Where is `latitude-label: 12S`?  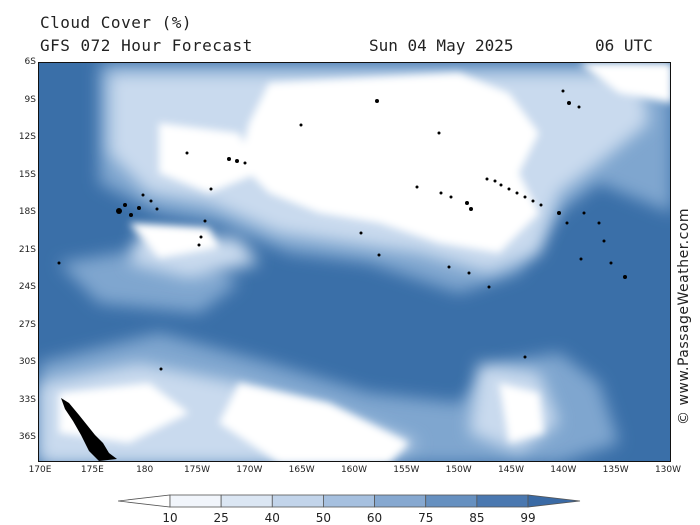 latitude-label: 12S is located at coordinates (27, 137).